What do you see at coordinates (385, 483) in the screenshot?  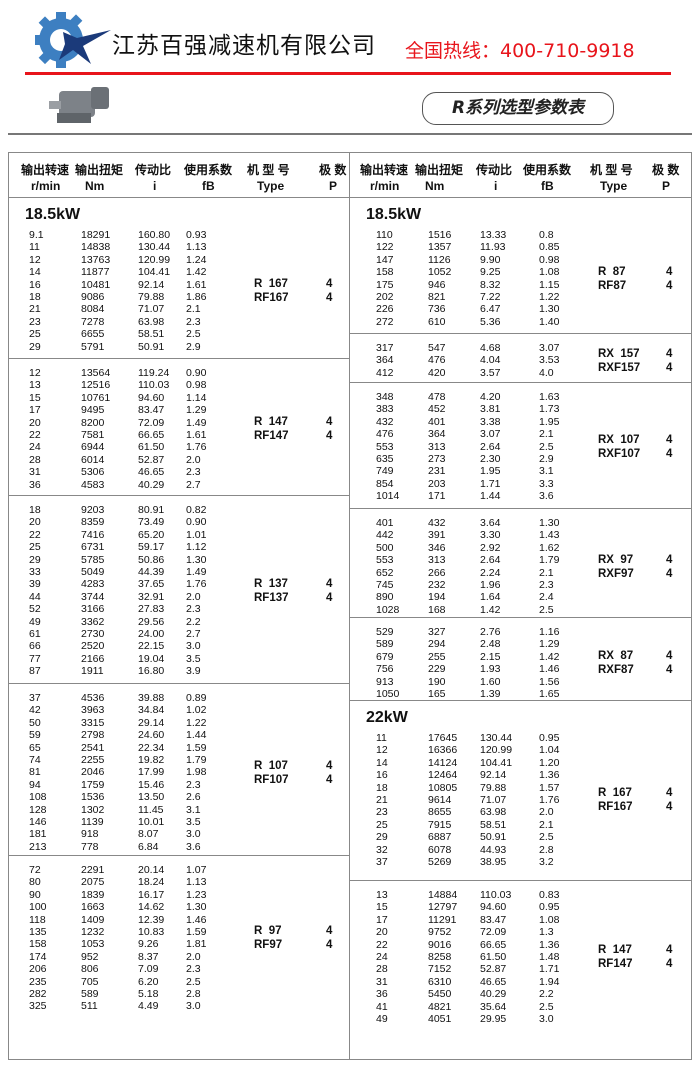 I see `output-speed: 854` at bounding box center [385, 483].